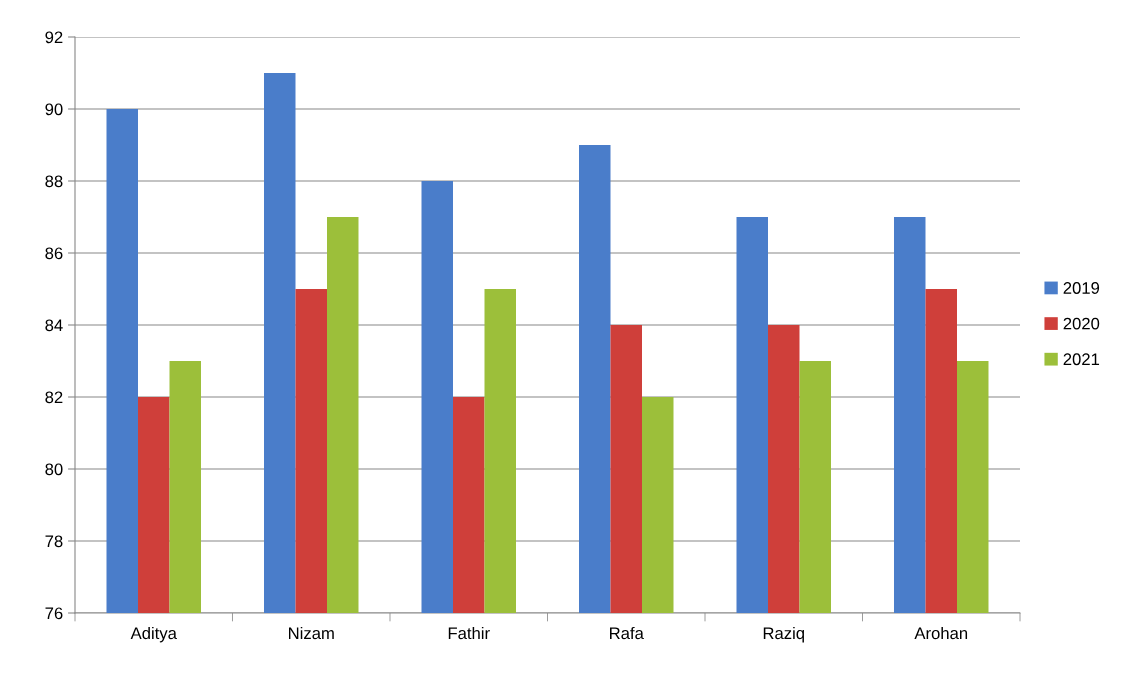 The width and height of the screenshot is (1147, 675). I want to click on x-tick-label: Nizam, so click(311, 633).